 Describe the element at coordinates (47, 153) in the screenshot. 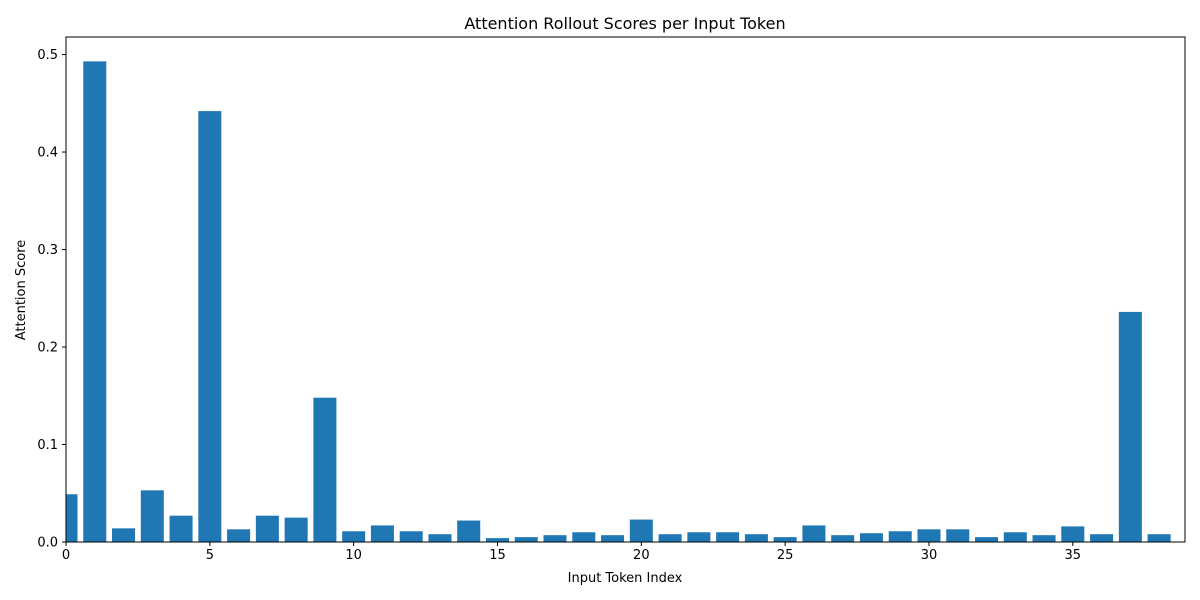

I see `y-tick-label: 0.4` at that location.